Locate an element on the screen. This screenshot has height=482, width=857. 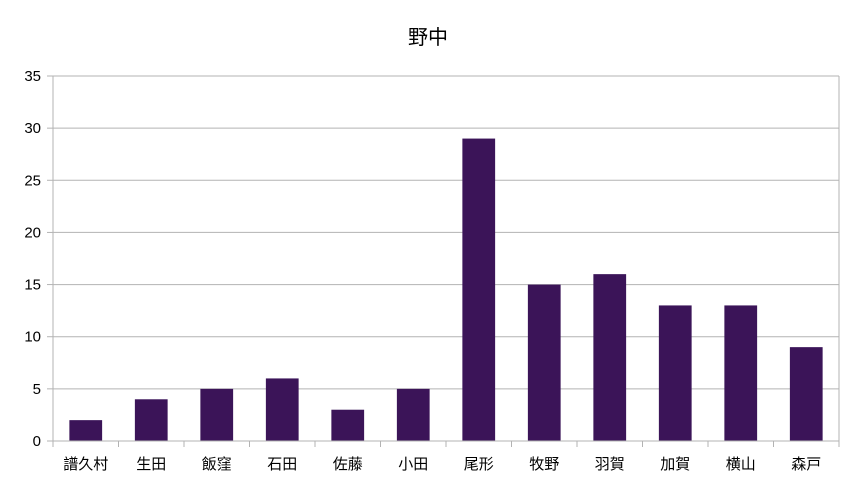
y-tick-label: 15 is located at coordinates (32, 285).